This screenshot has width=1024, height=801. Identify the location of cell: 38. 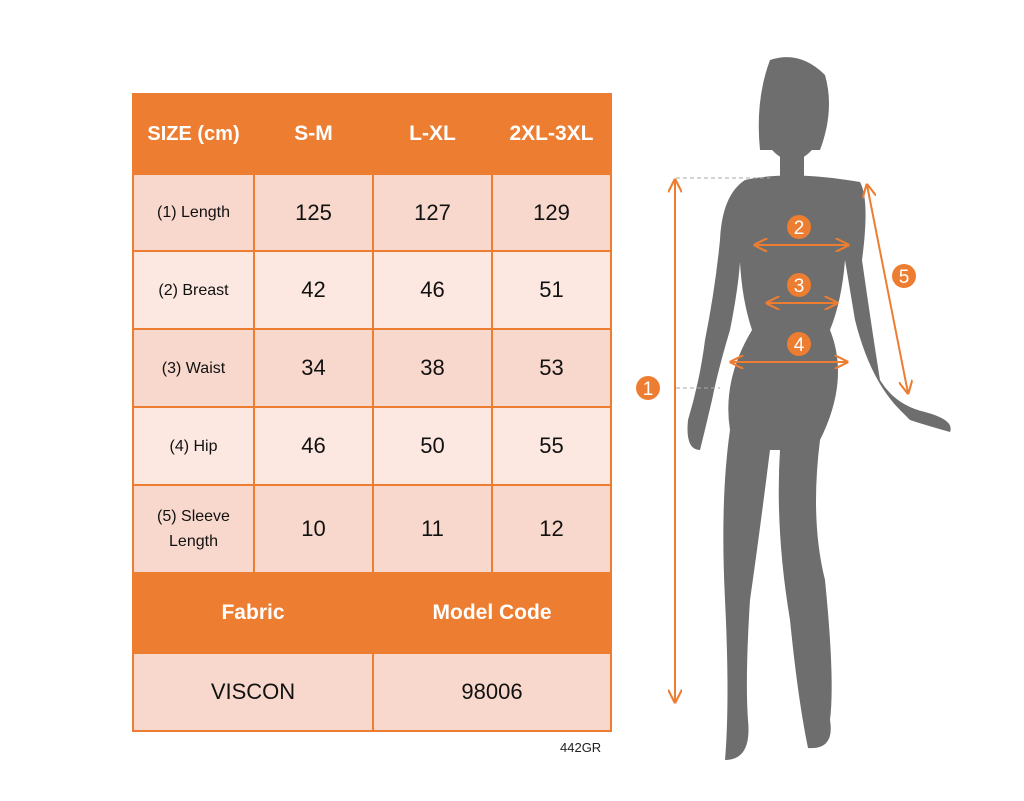
(432, 368).